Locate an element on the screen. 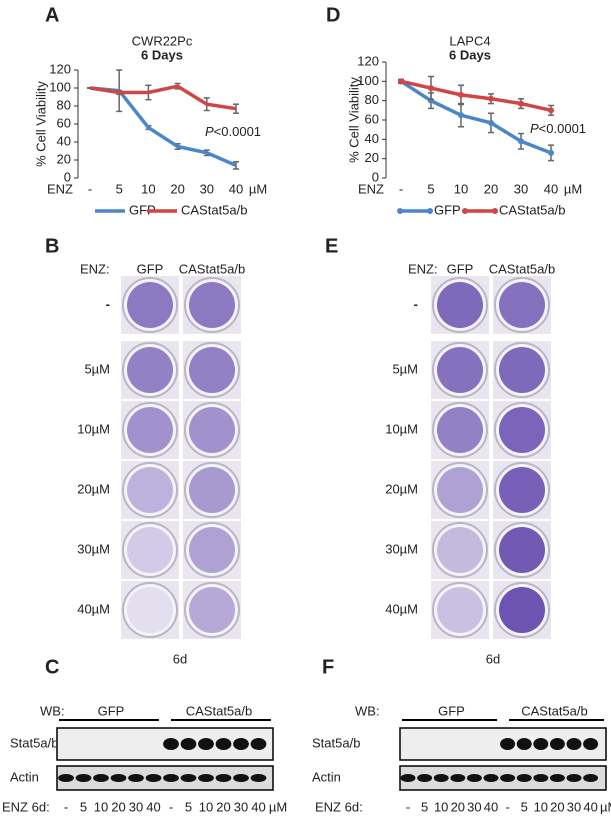 This screenshot has height=819, width=611. lane-label: 5 is located at coordinates (188, 806).